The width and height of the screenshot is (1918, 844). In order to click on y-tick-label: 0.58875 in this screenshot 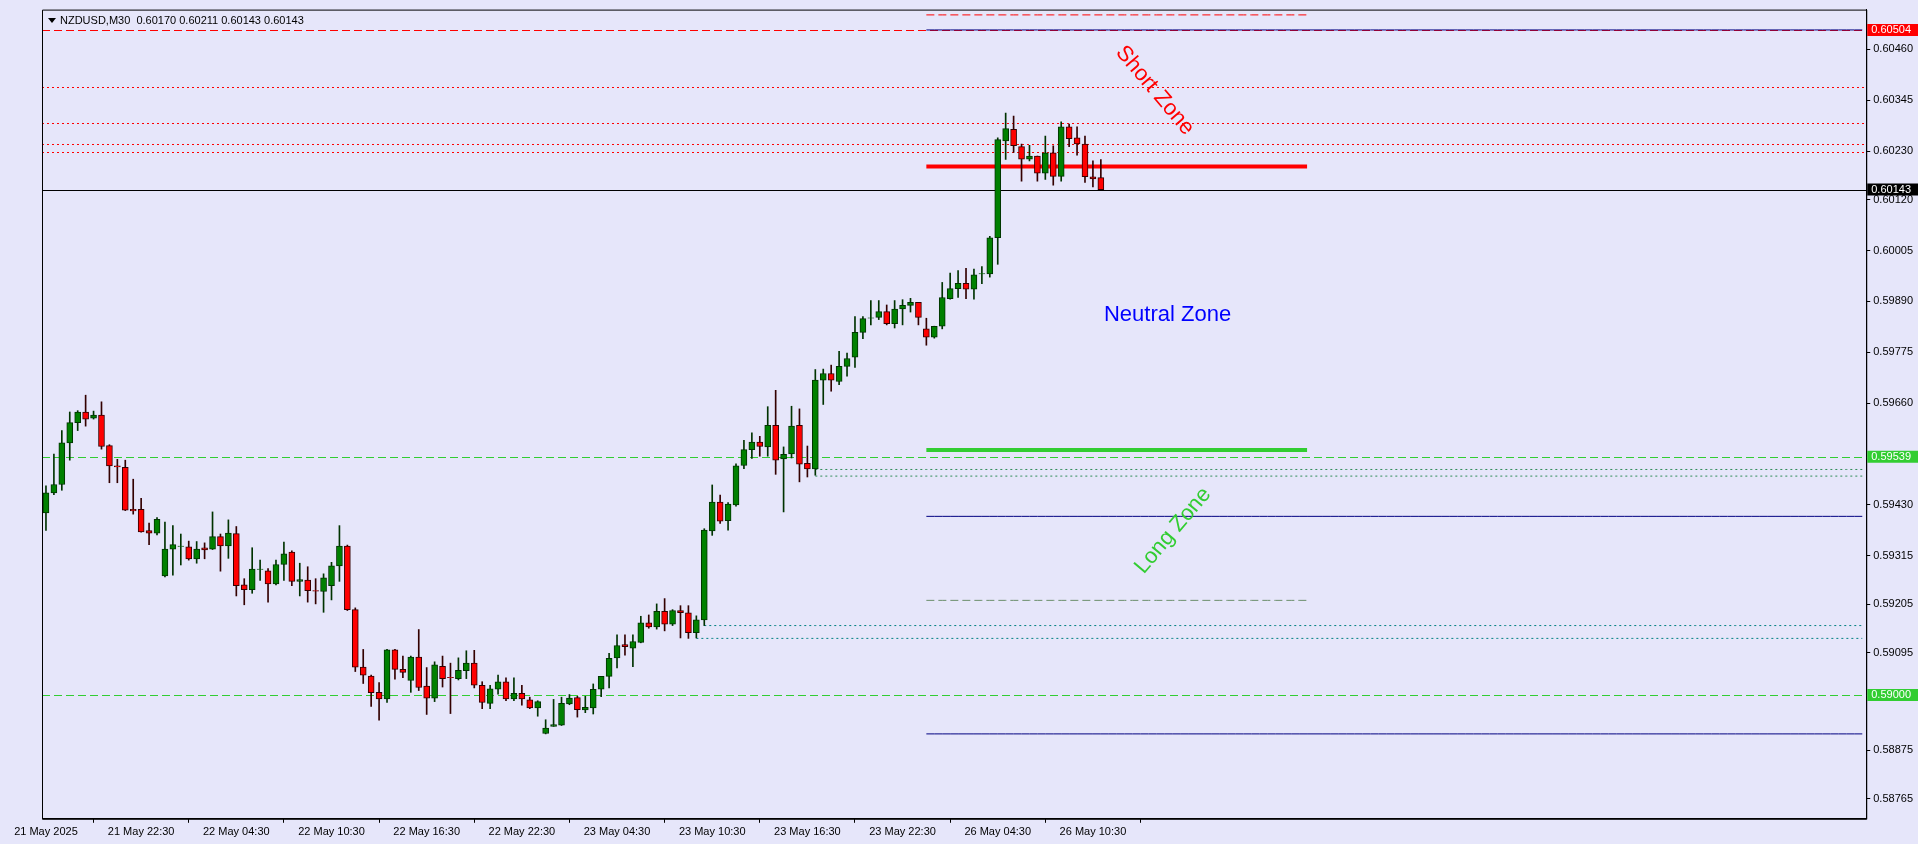, I will do `click(1893, 749)`.